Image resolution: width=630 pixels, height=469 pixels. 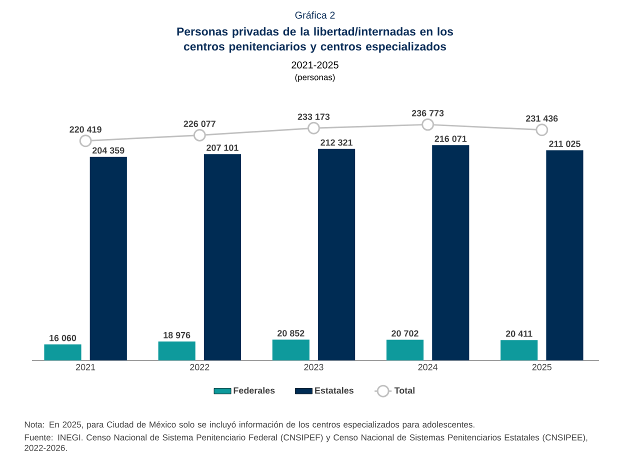 What do you see at coordinates (254, 390) in the screenshot?
I see `legend-label: Federales` at bounding box center [254, 390].